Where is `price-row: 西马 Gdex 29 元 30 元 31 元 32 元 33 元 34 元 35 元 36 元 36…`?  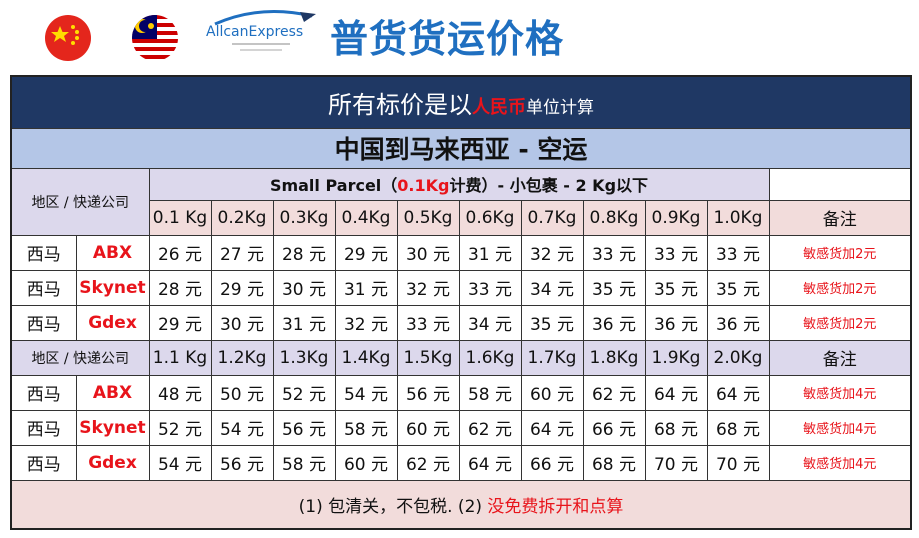 price-row: 西马 Gdex 29 元 30 元 31 元 32 元 33 元 34 元 35 元 36 元 36… is located at coordinates (461, 322).